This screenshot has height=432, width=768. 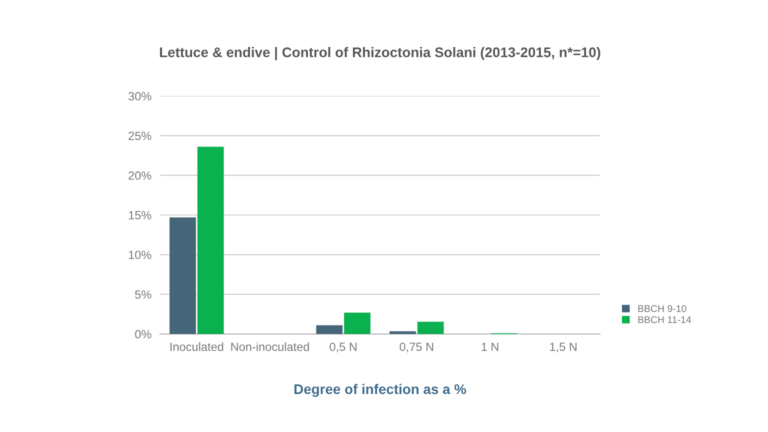 I want to click on chart-title: Lettuce & endive | Control of Rhizoctonia Solani (2013-2015, n*=10), so click(x=380, y=53).